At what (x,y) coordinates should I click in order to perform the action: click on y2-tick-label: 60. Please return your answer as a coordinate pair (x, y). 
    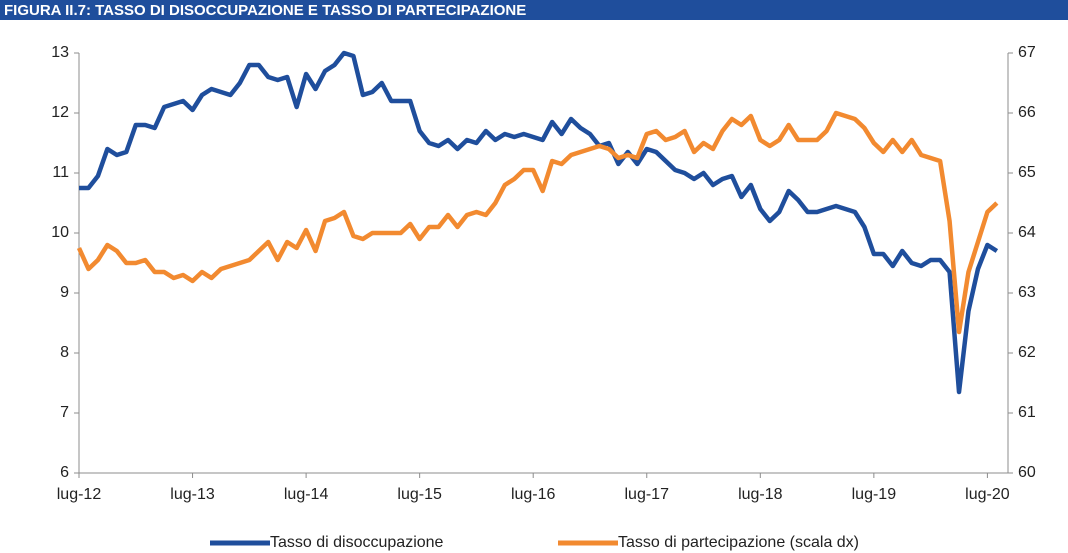
    Looking at the image, I should click on (1027, 472).